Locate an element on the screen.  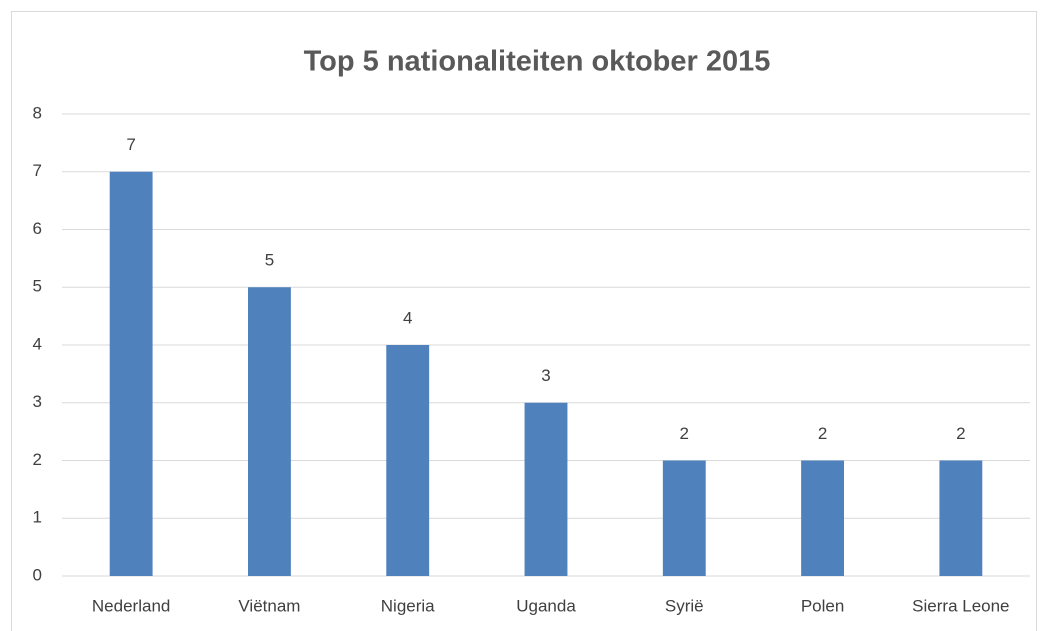
y-tick-label: 1 is located at coordinates (37, 517).